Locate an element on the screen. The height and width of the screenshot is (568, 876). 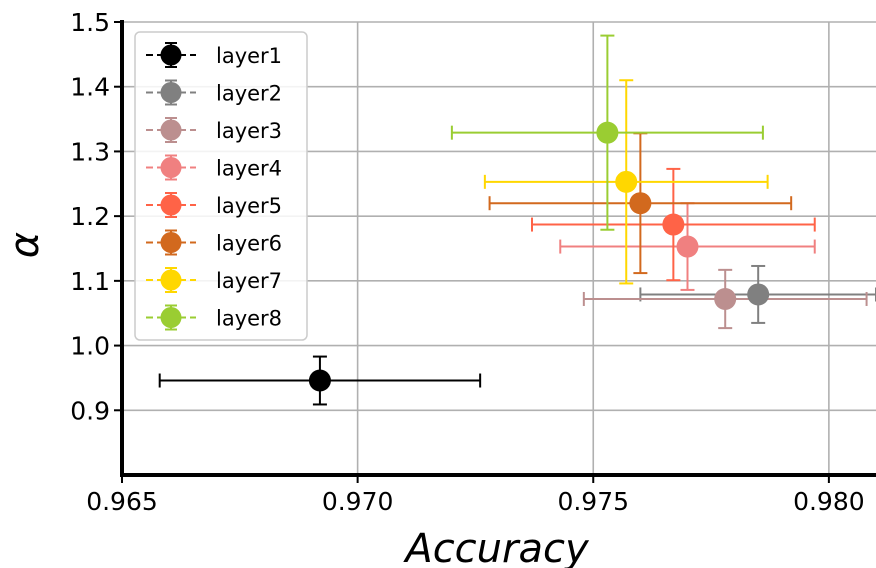
legend-label: layer1 is located at coordinates (249, 56).